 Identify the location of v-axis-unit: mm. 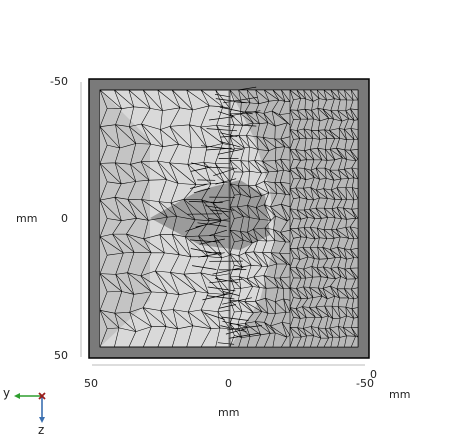
(27, 218).